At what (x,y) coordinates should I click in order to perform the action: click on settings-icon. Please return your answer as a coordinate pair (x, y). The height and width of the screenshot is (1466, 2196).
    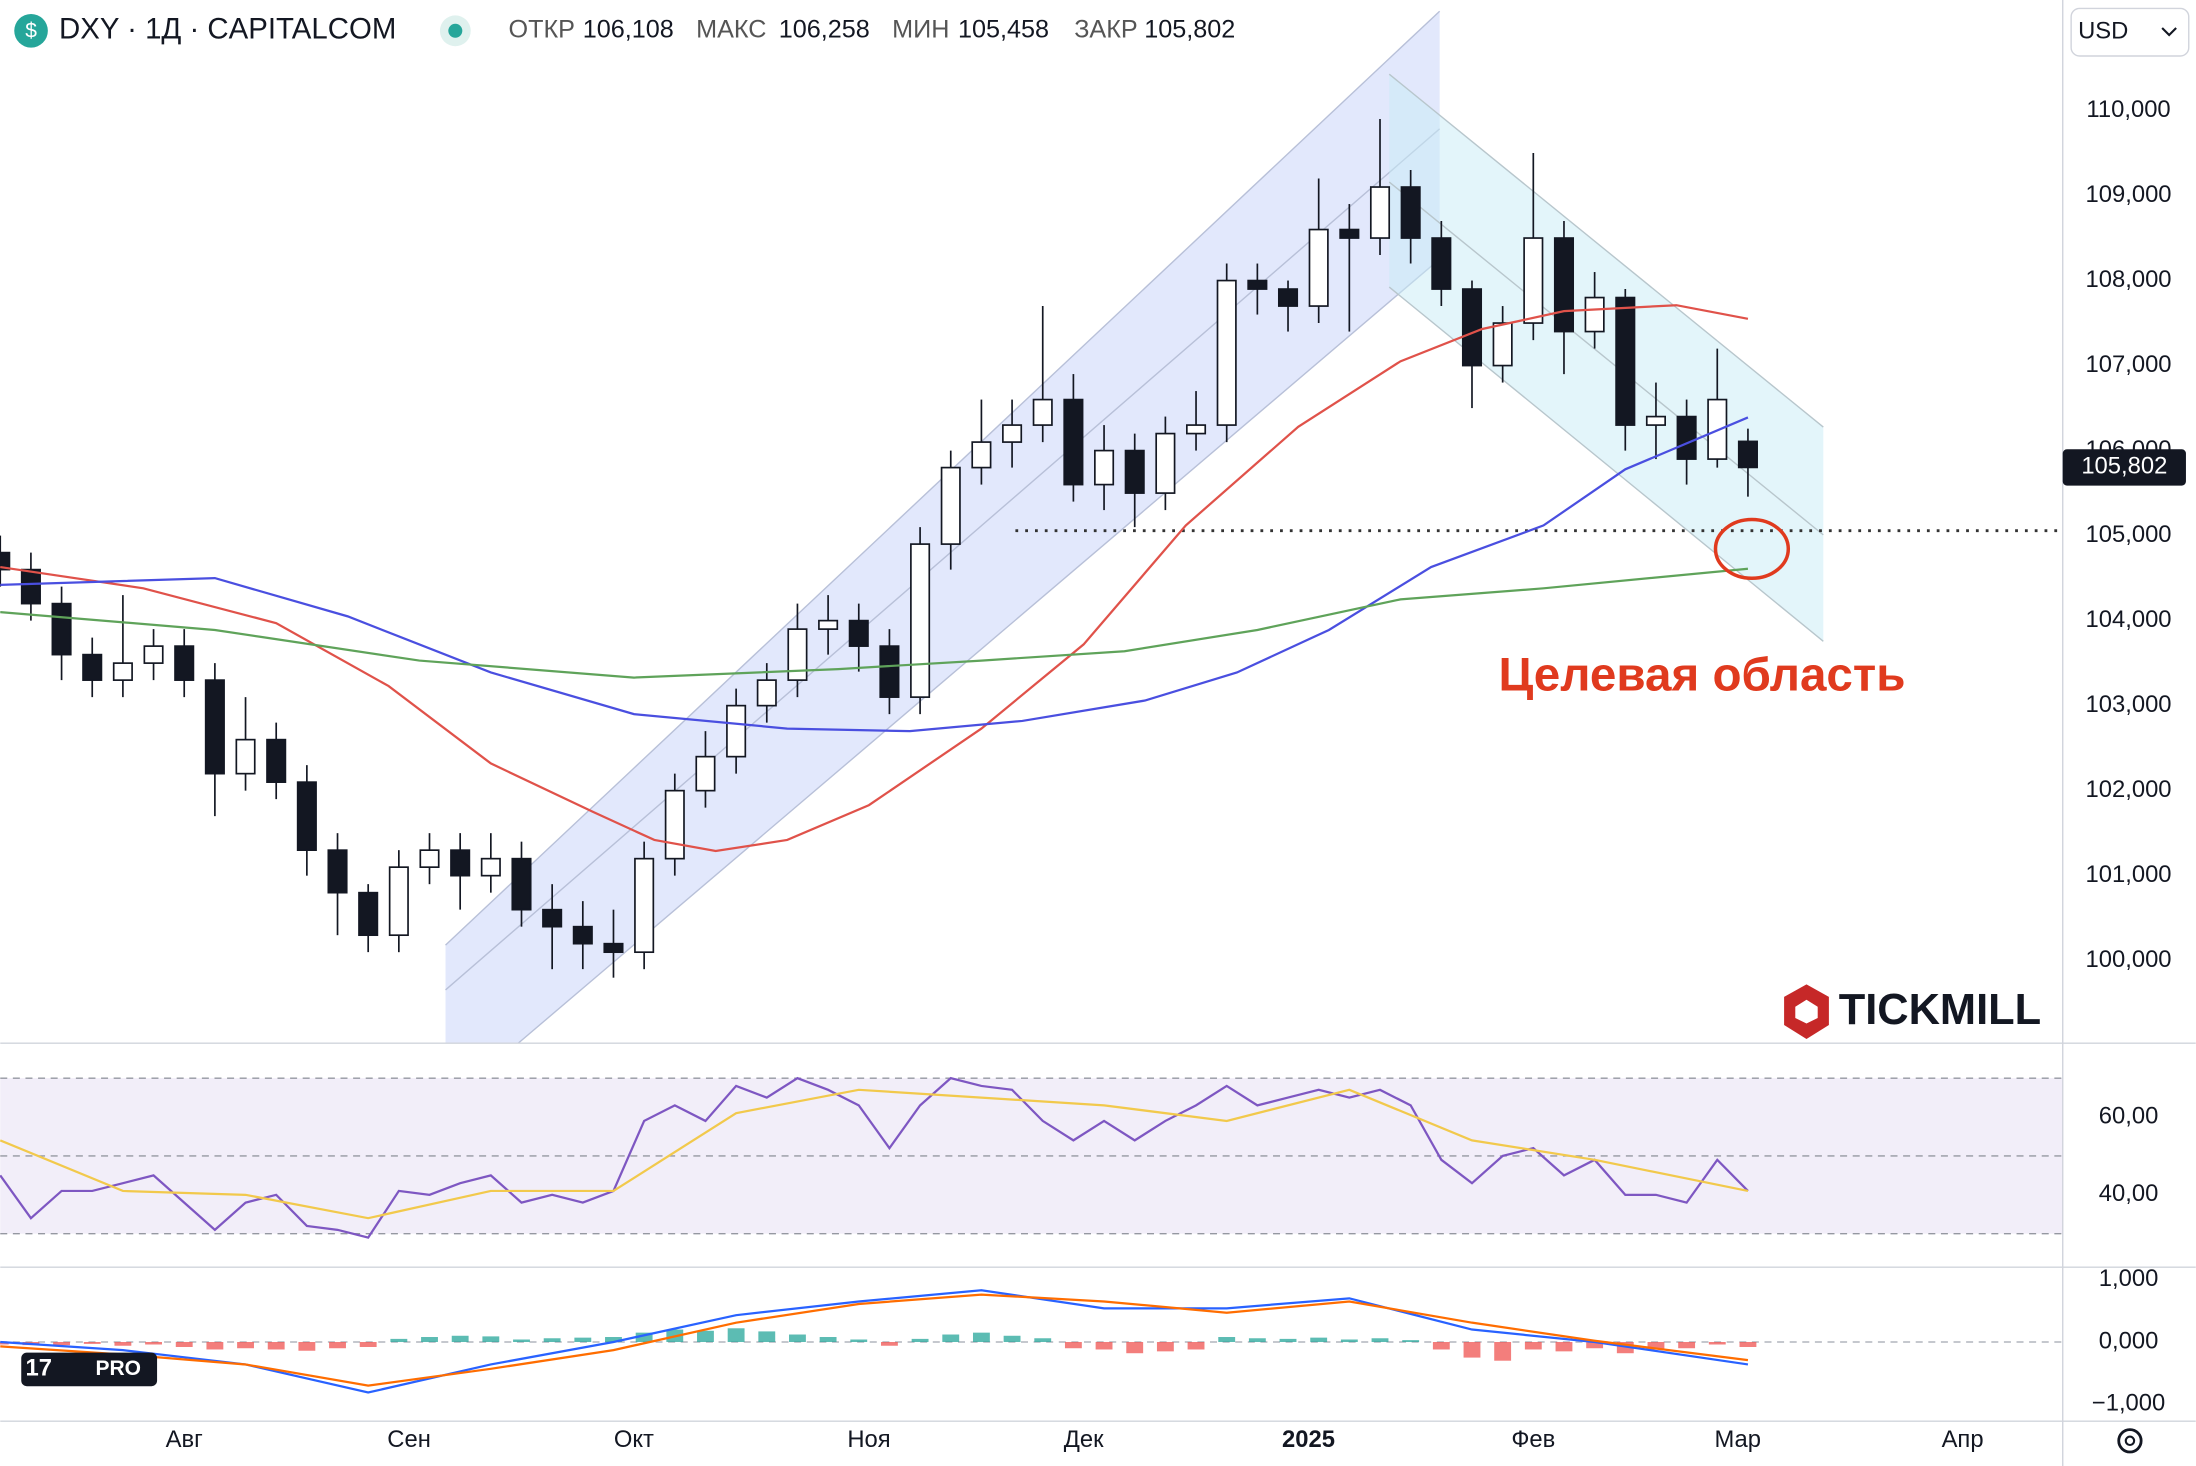
    Looking at the image, I should click on (2130, 1441).